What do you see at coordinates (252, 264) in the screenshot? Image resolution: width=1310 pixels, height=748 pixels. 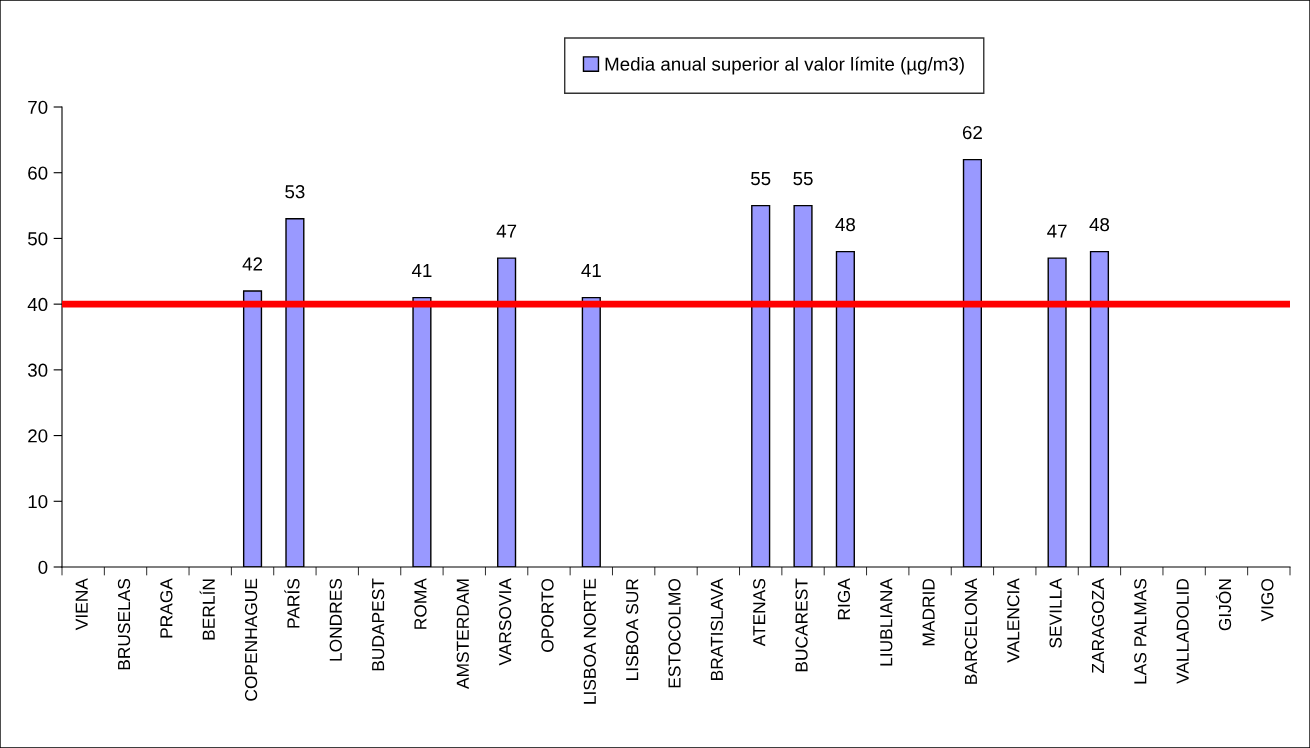 I see `data-label: 42` at bounding box center [252, 264].